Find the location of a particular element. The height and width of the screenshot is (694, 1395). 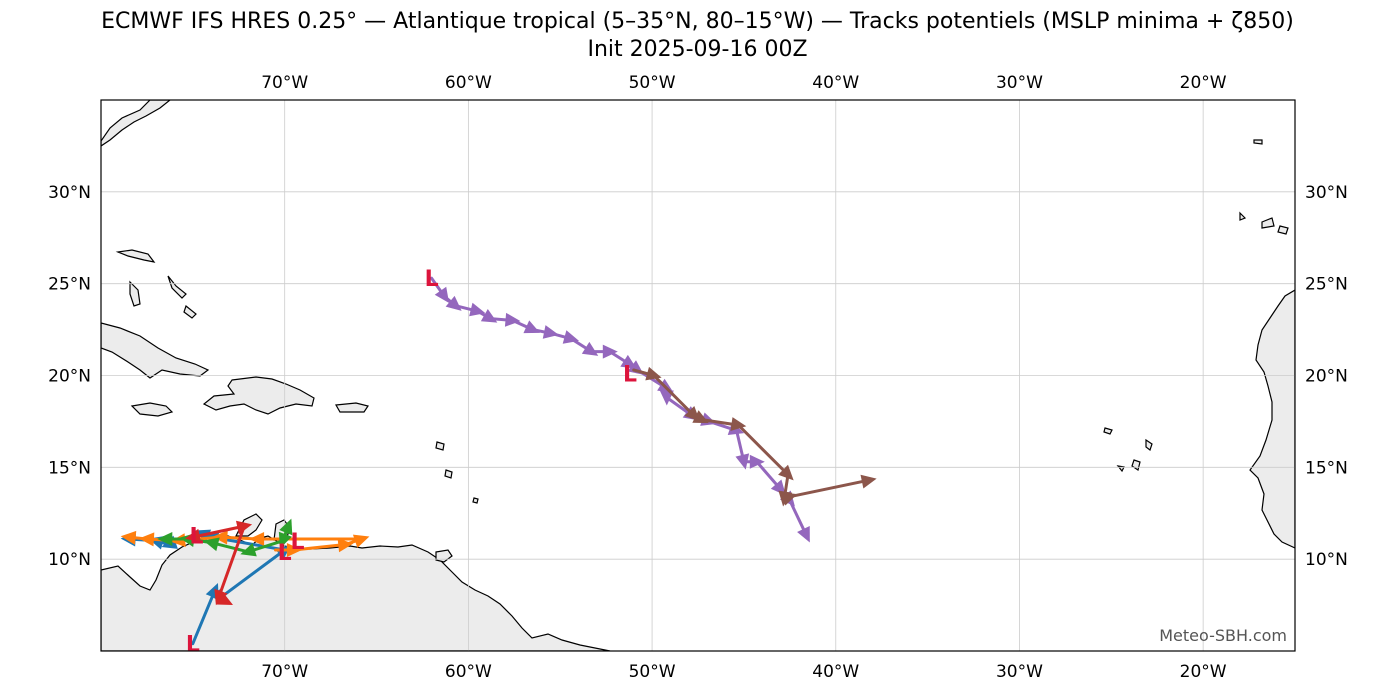

lat-tick-label-left: 25°N is located at coordinates (69, 285).